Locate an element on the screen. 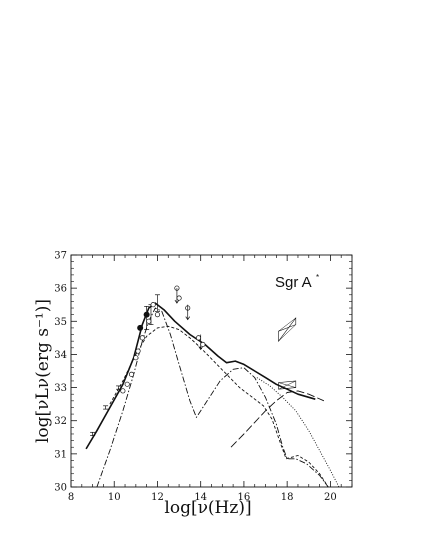 The width and height of the screenshot is (425, 547). y-tick-label: 37 is located at coordinates (60, 256).